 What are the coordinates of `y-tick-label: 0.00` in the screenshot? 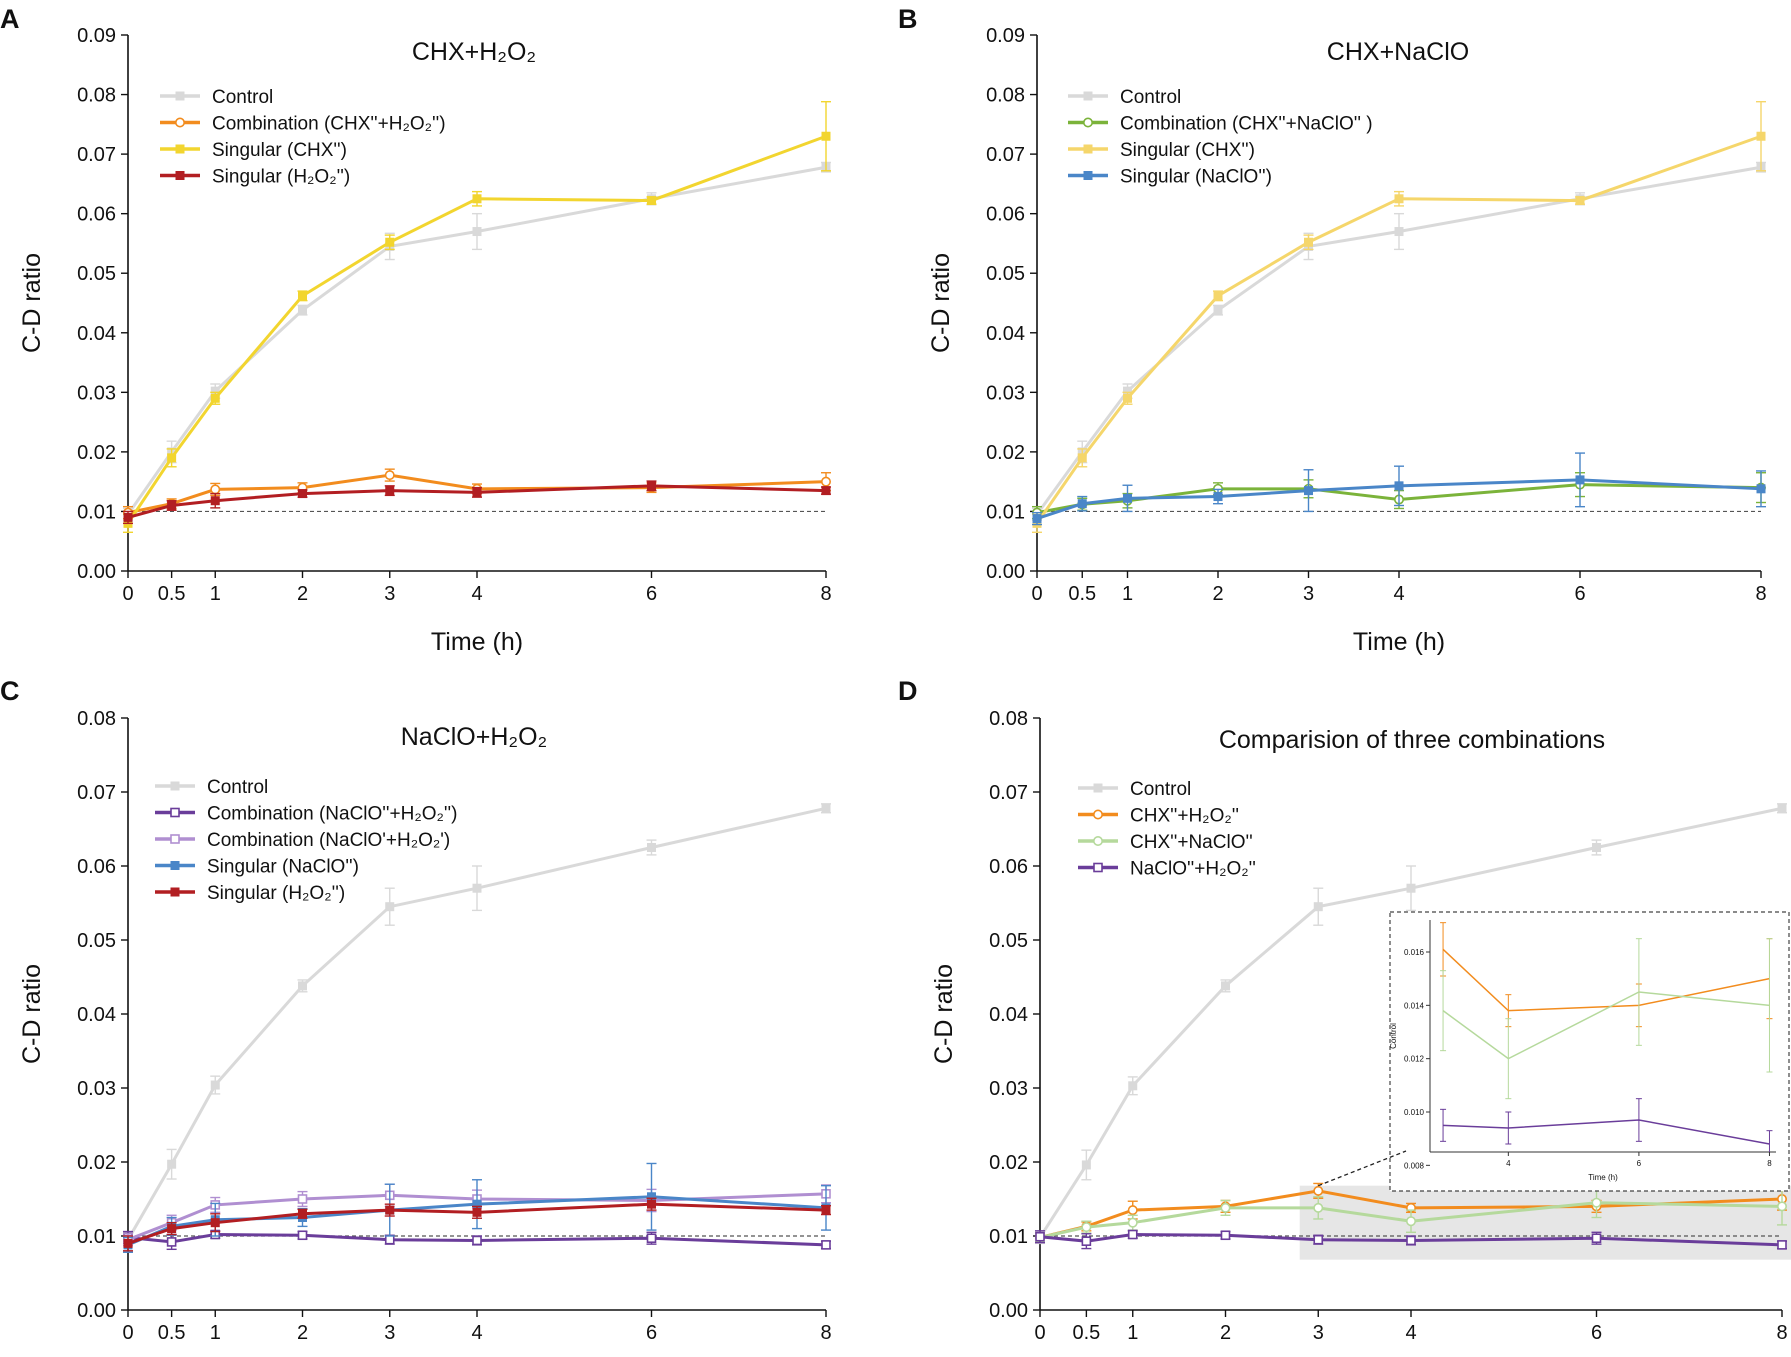 It's located at (96, 1311).